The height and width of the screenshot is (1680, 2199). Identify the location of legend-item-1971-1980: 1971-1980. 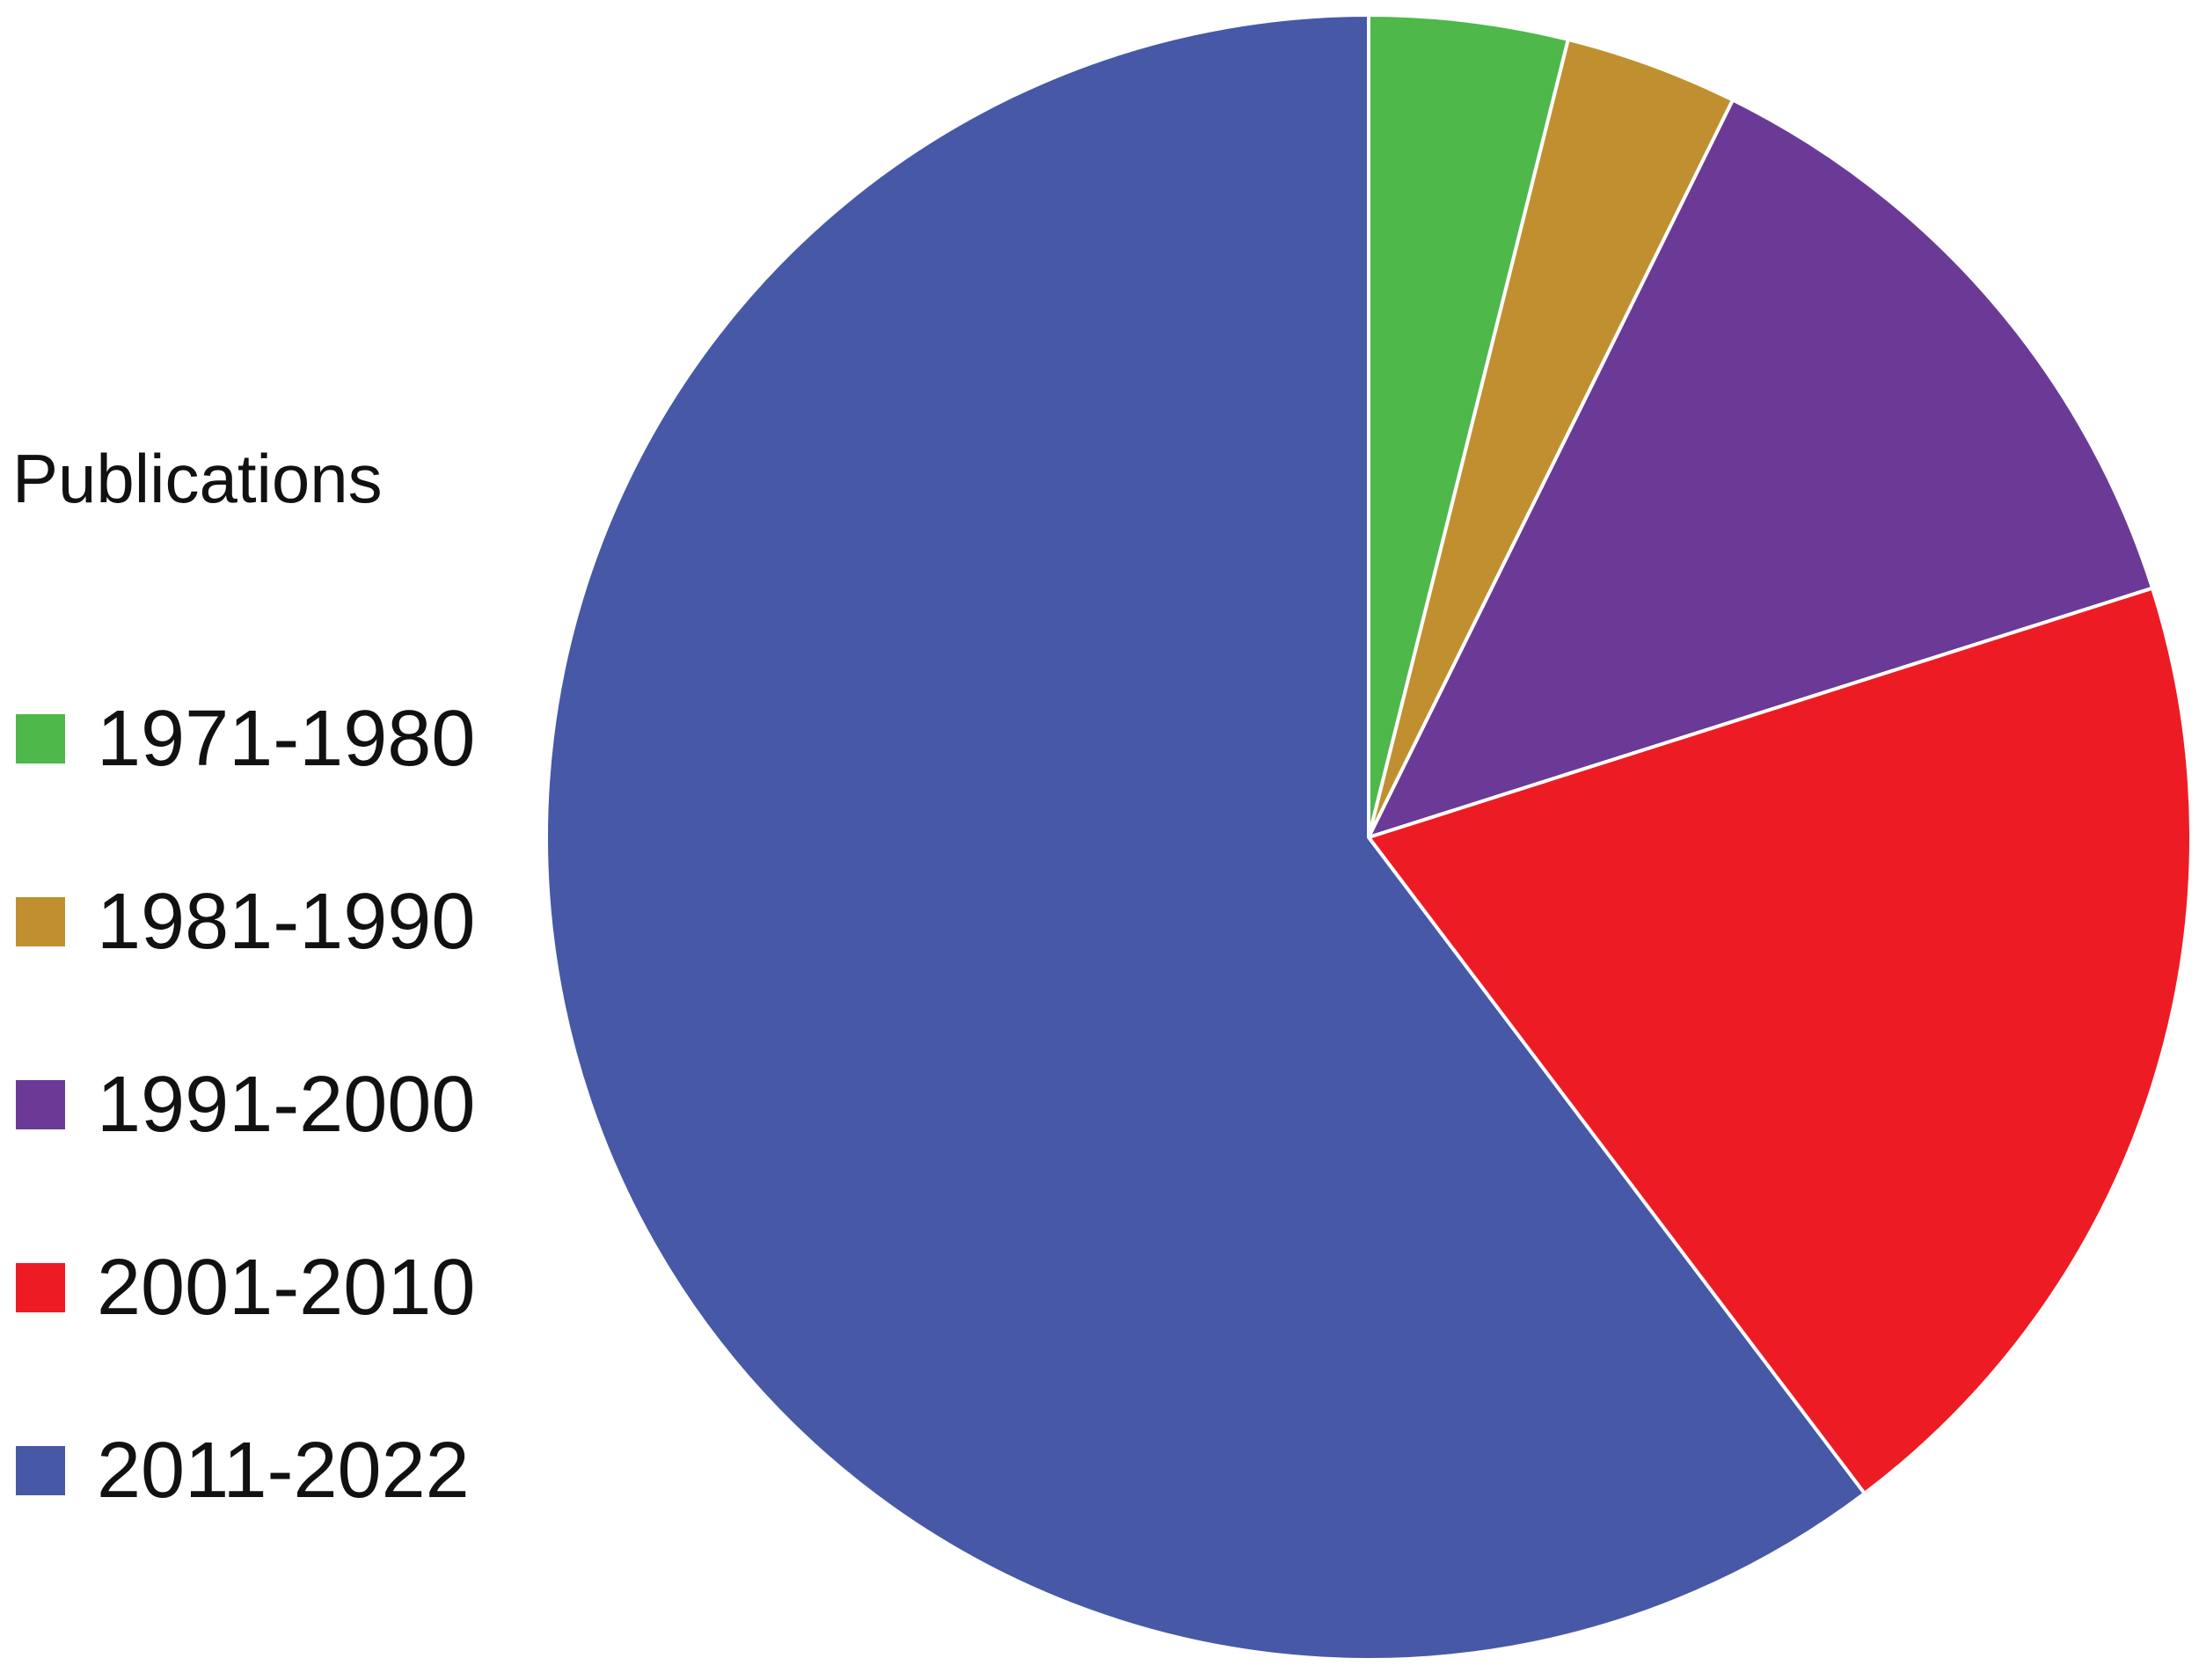
(246, 738).